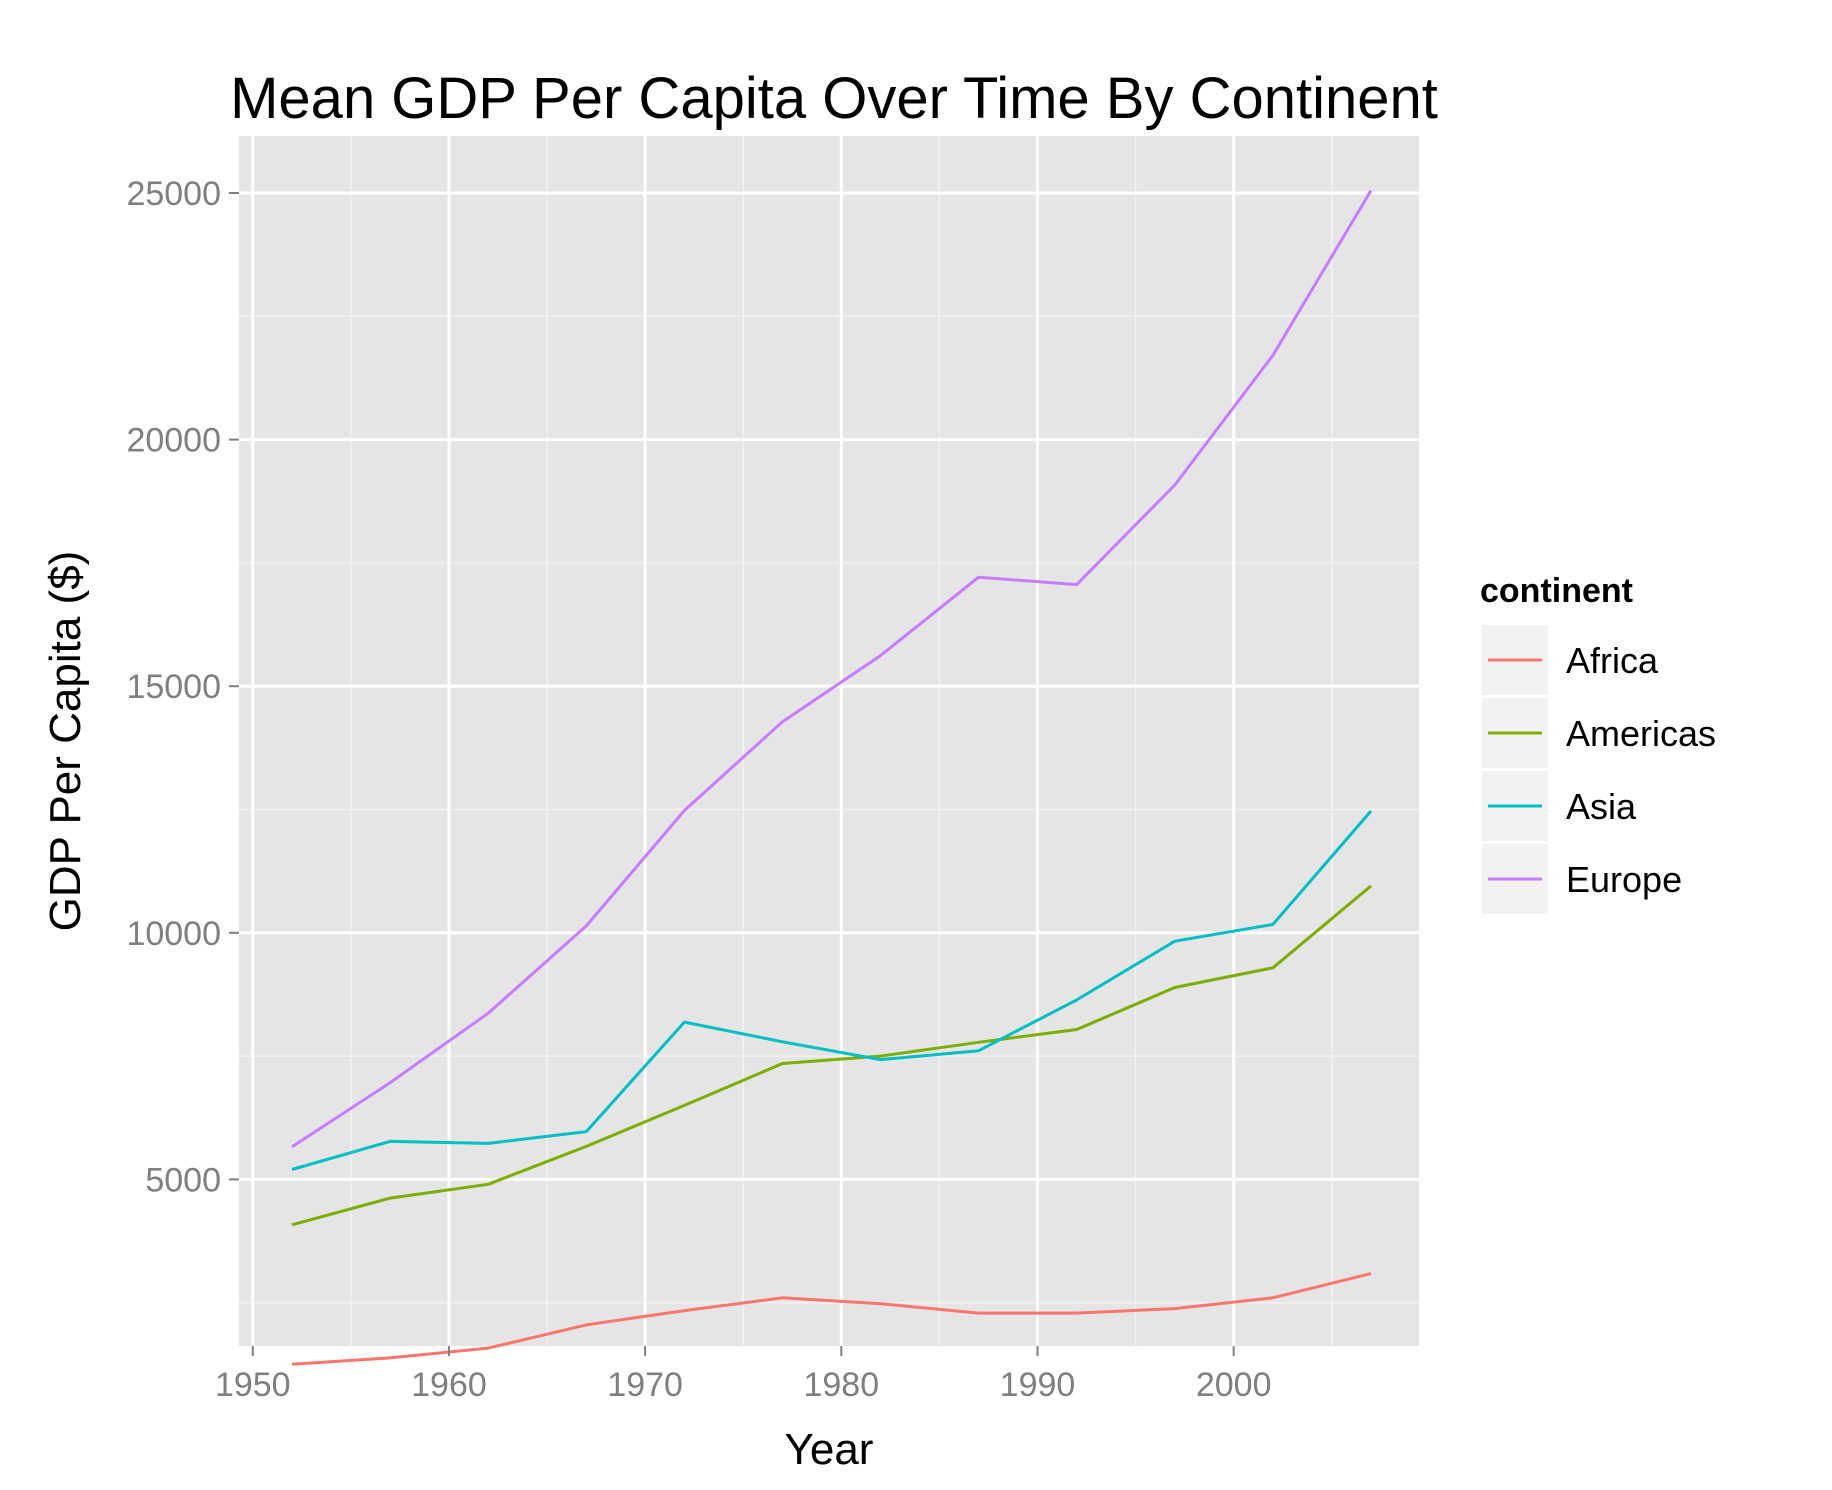 This screenshot has width=1832, height=1490. I want to click on y-tick-label: 10000, so click(173, 934).